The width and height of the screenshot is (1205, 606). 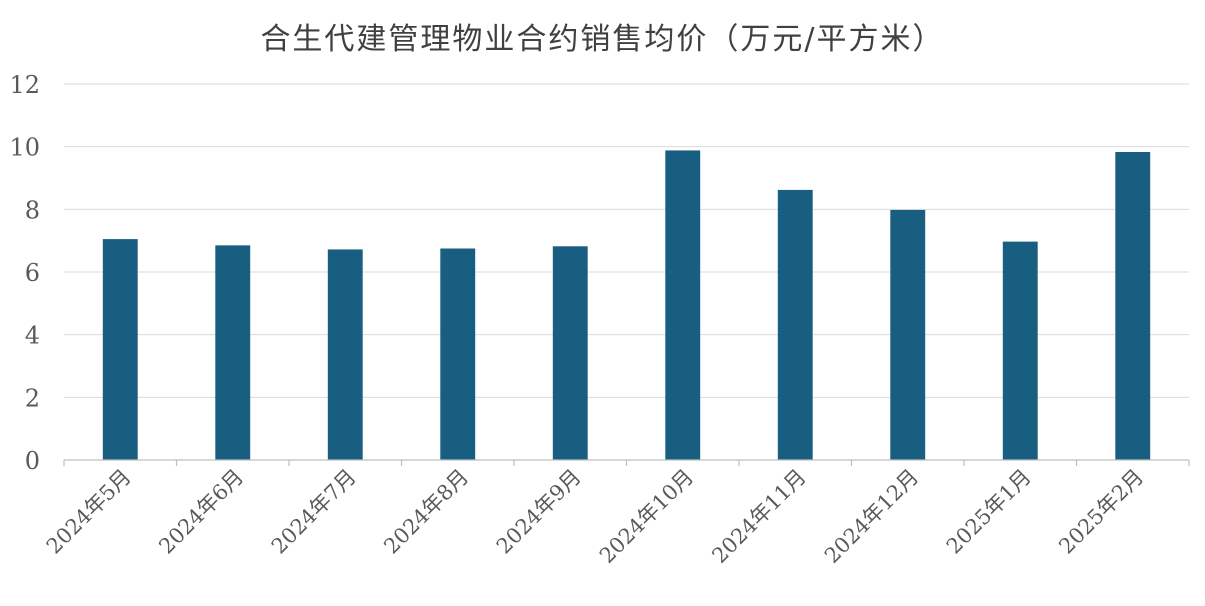 I want to click on bar-2024年9月, so click(x=570, y=353).